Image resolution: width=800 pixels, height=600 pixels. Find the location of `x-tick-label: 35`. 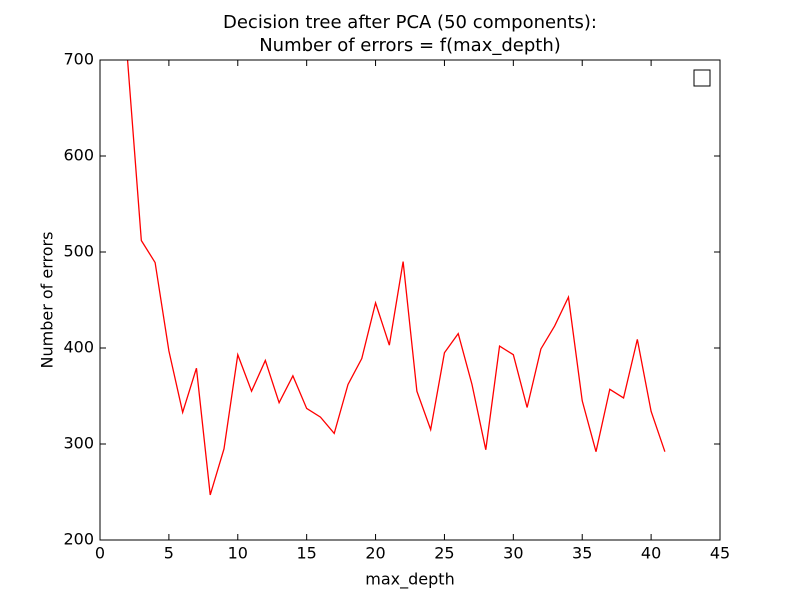

x-tick-label: 35 is located at coordinates (582, 553).